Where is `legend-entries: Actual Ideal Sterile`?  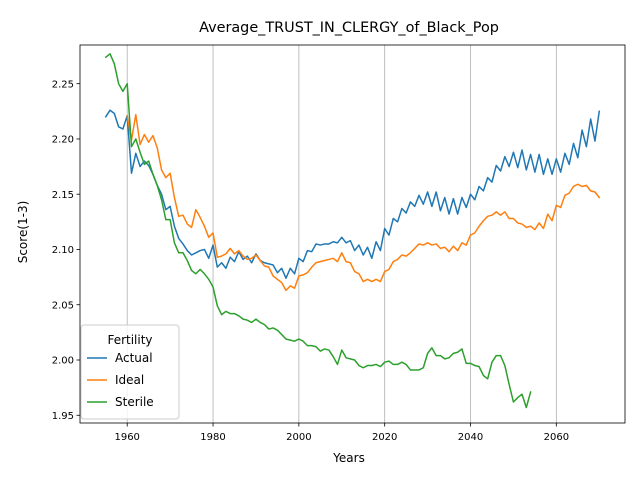
legend-entries: Actual Ideal Sterile is located at coordinates (120, 380).